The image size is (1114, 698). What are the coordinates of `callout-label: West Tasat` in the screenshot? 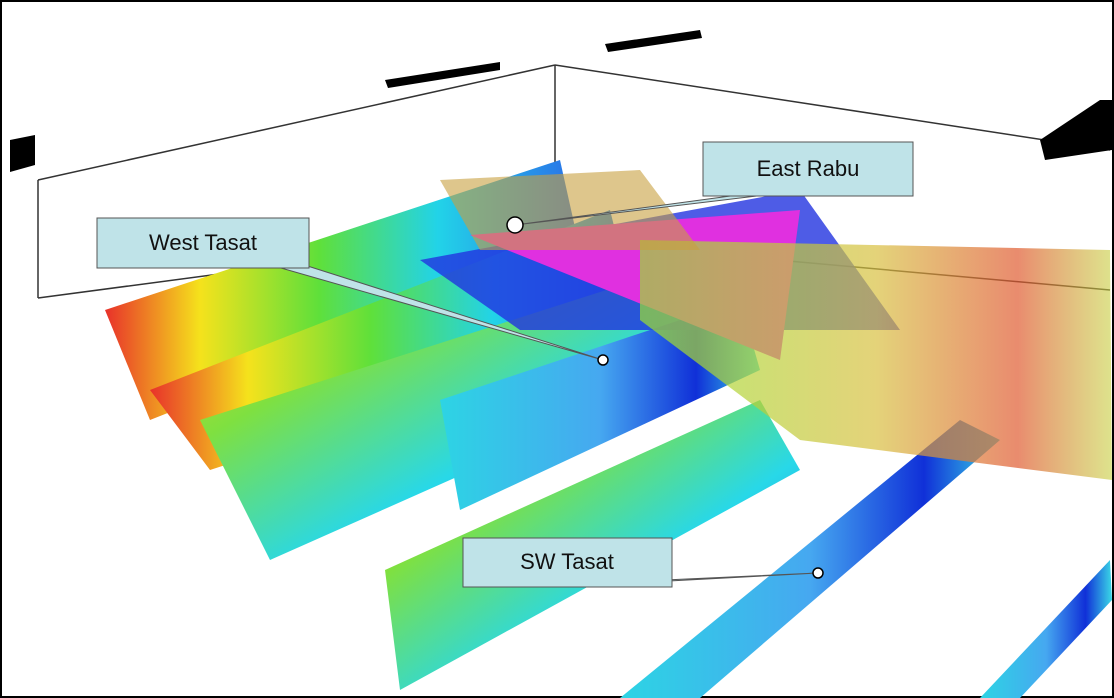 It's located at (203, 242).